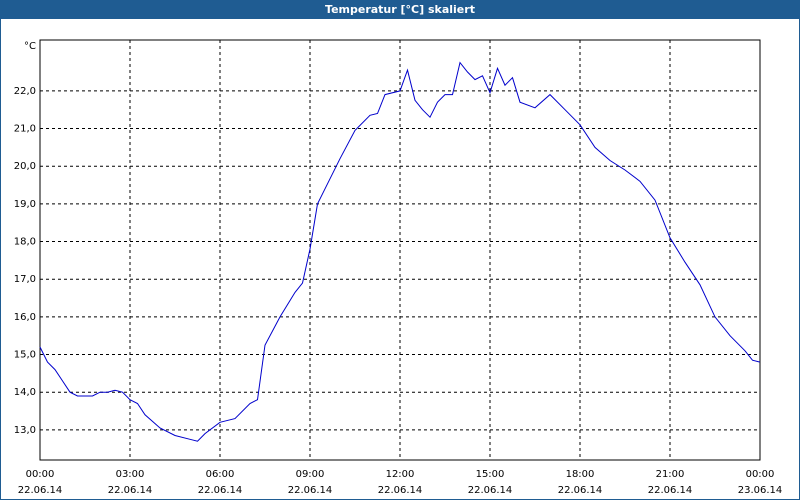 The image size is (800, 500). I want to click on x-tick-label: 18:00, so click(580, 474).